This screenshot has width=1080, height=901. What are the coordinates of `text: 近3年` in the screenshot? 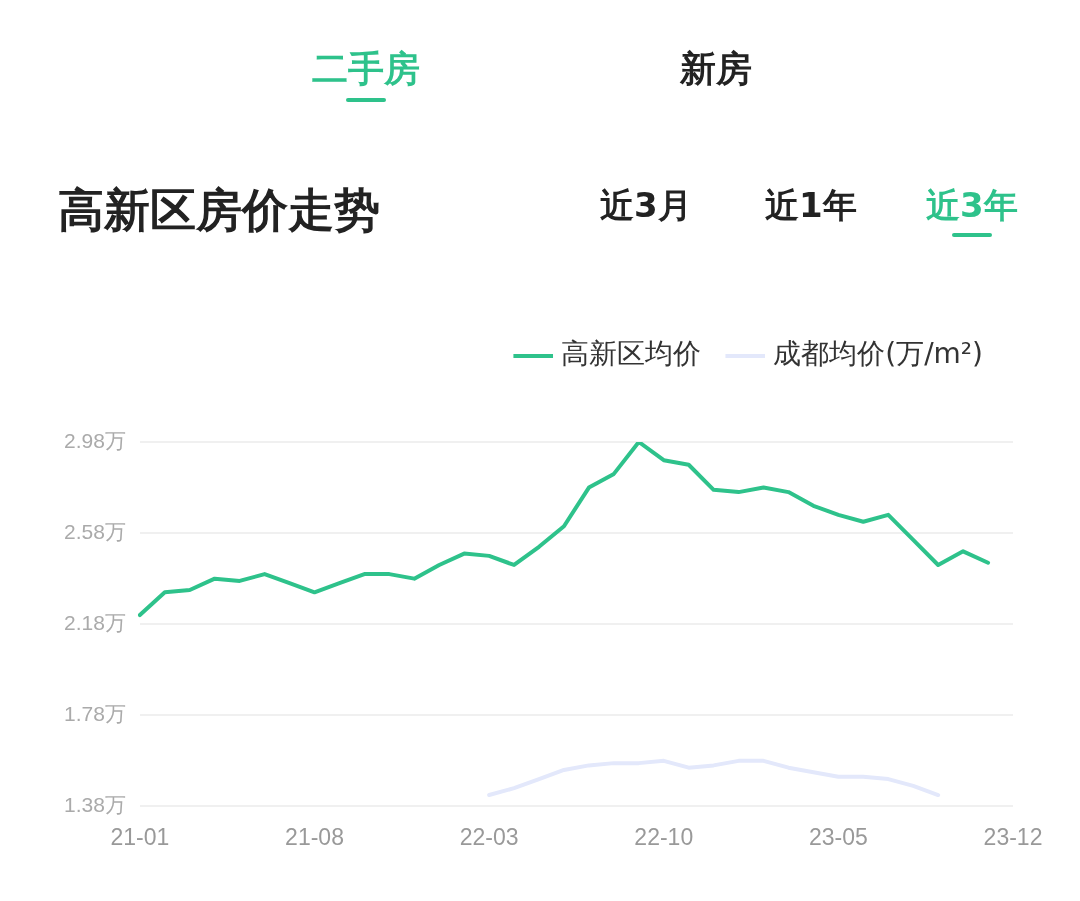 It's located at (972, 206).